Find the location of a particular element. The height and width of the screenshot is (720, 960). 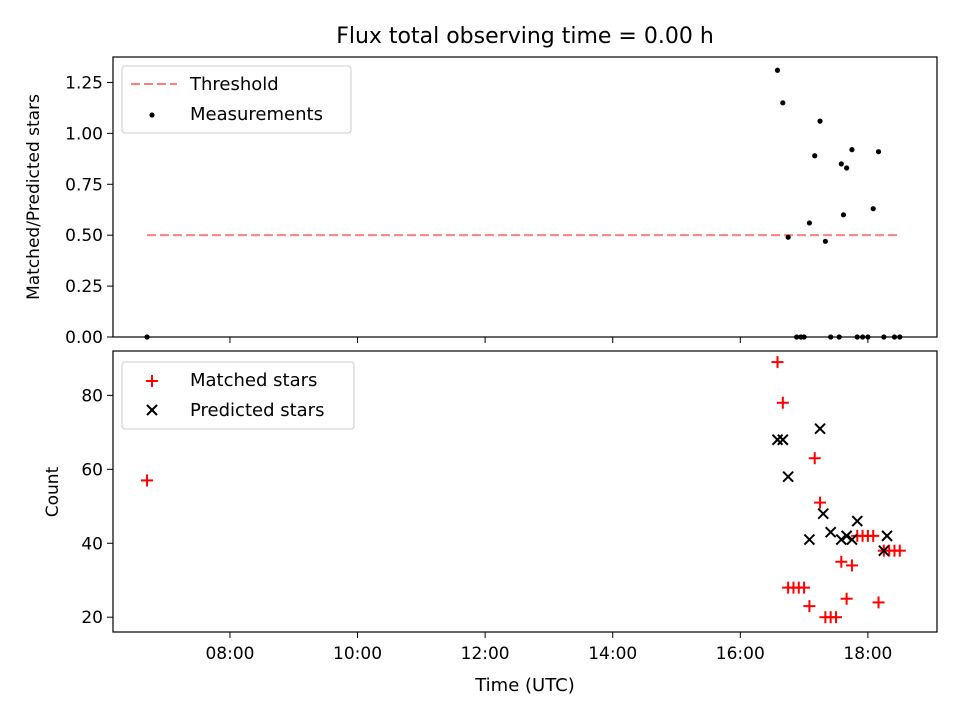

bottom-y-tick-label: 80 is located at coordinates (92, 396).